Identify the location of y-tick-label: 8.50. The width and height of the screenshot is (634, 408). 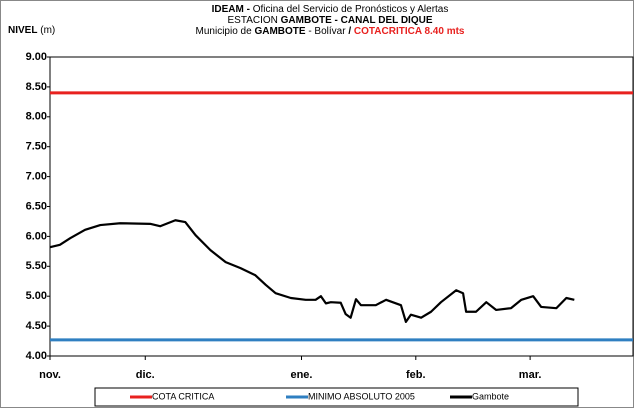
(36, 87).